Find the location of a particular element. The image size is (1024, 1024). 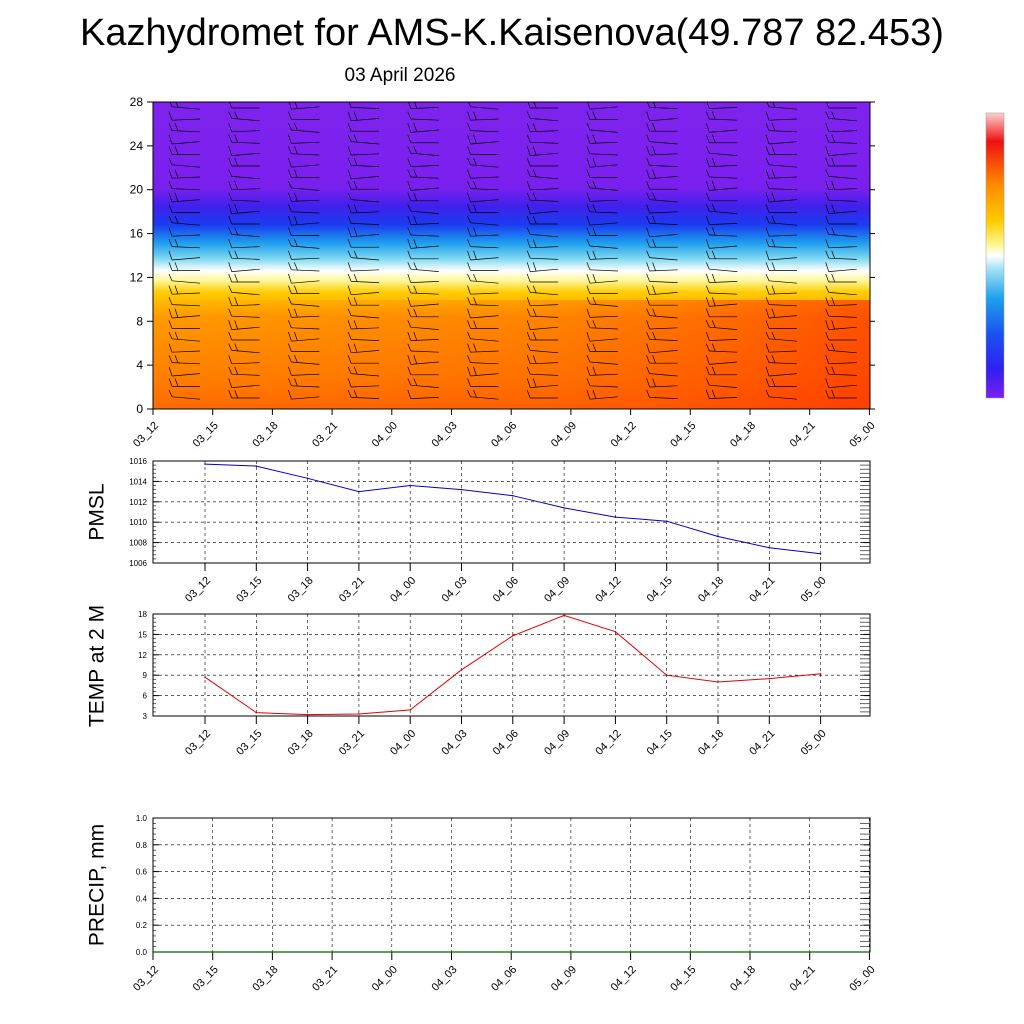

y-tick-label: 1012 is located at coordinates (138, 502).